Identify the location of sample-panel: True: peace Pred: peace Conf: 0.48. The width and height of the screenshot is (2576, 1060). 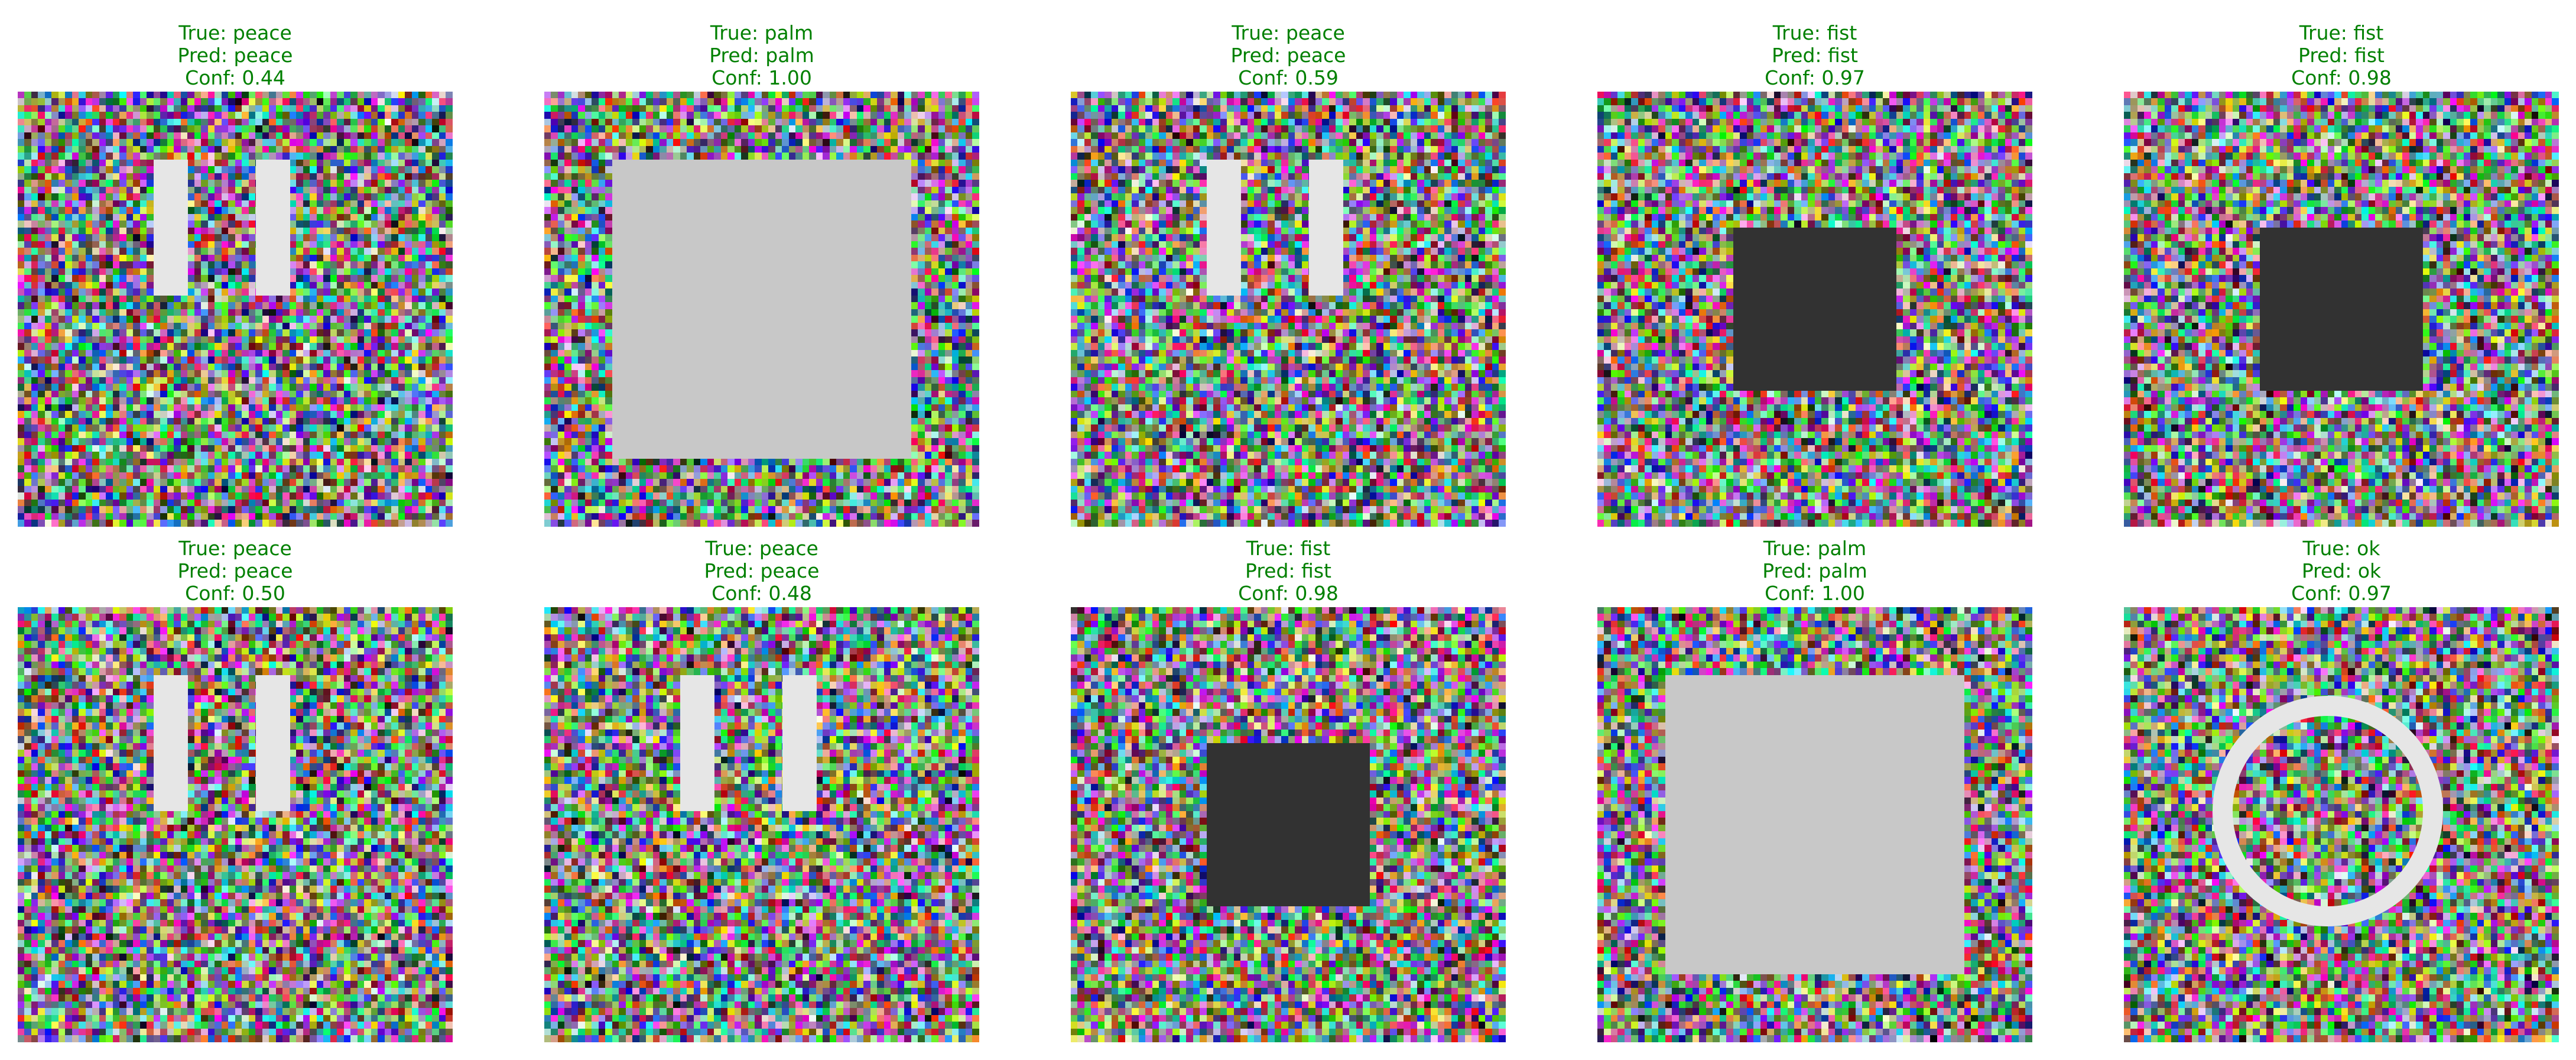
(761, 786).